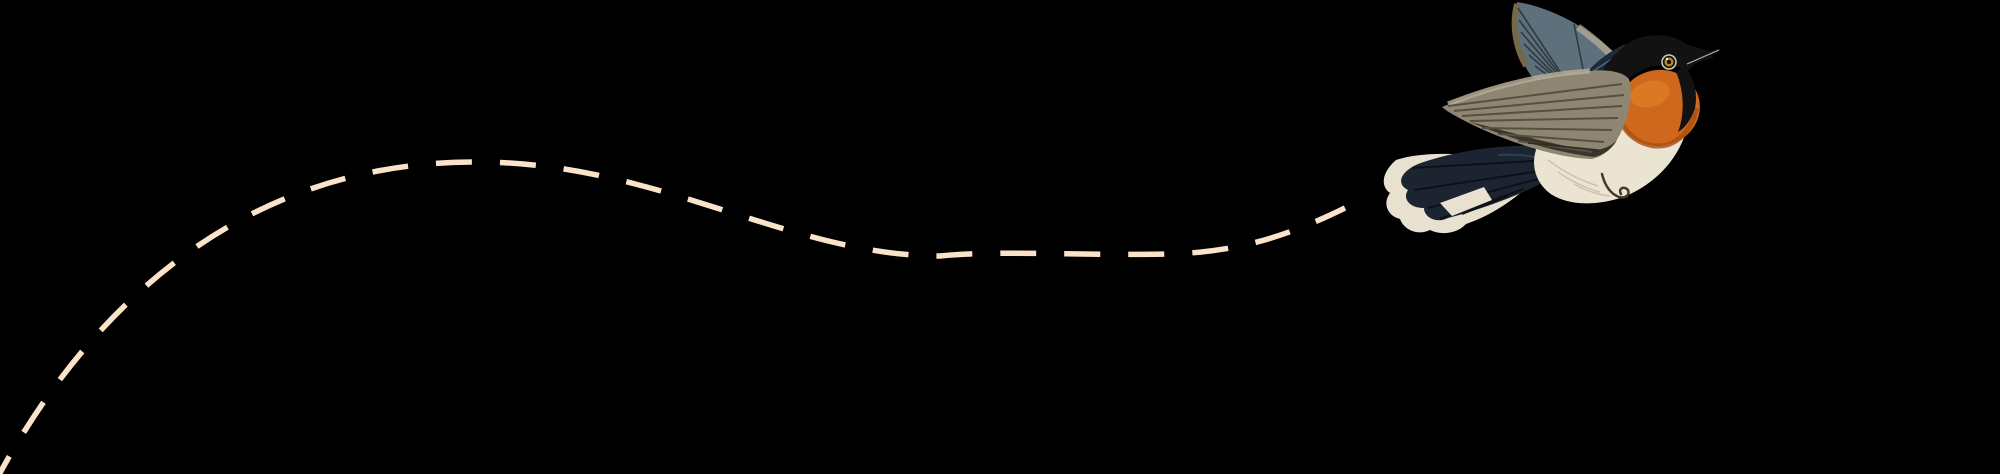  What do you see at coordinates (1669, 62) in the screenshot?
I see `bird-eye` at bounding box center [1669, 62].